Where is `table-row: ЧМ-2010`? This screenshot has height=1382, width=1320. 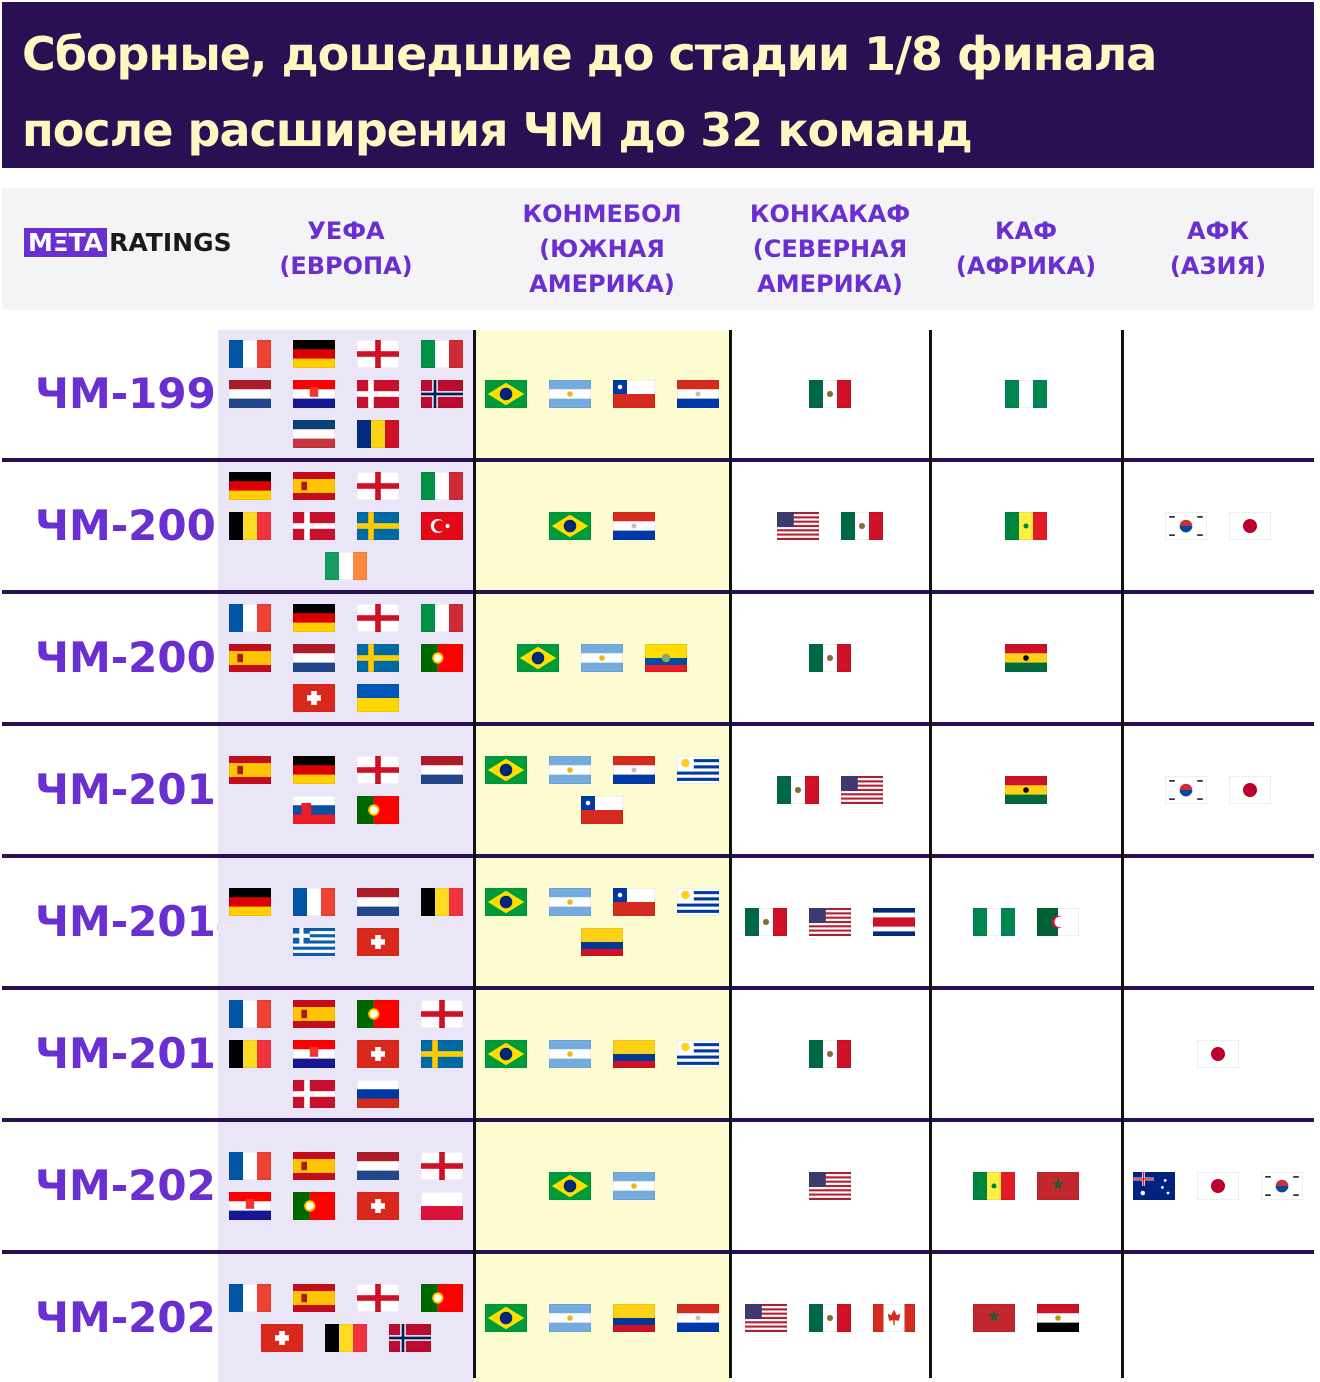
table-row: ЧМ-2010 is located at coordinates (658, 790).